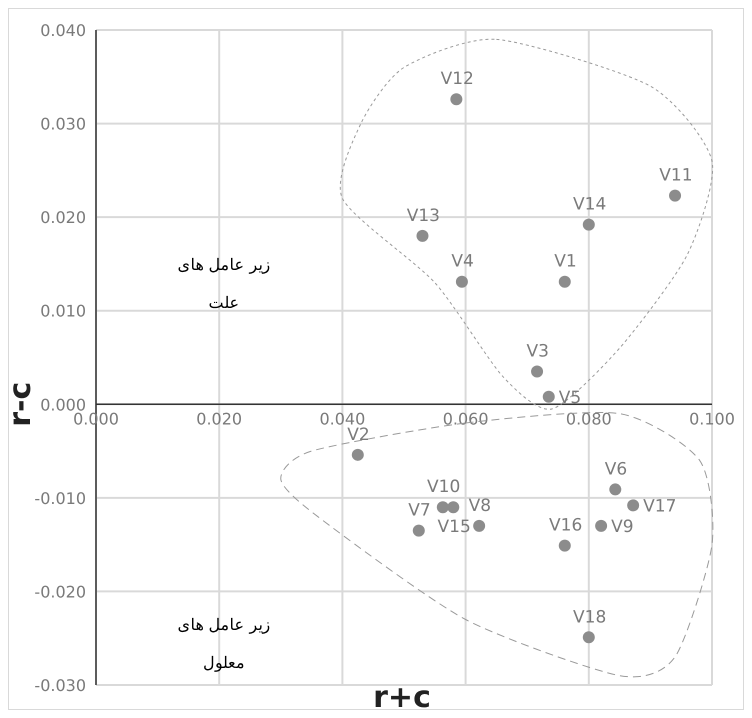 This screenshot has width=752, height=718. I want to click on annotation: V3, so click(538, 352).